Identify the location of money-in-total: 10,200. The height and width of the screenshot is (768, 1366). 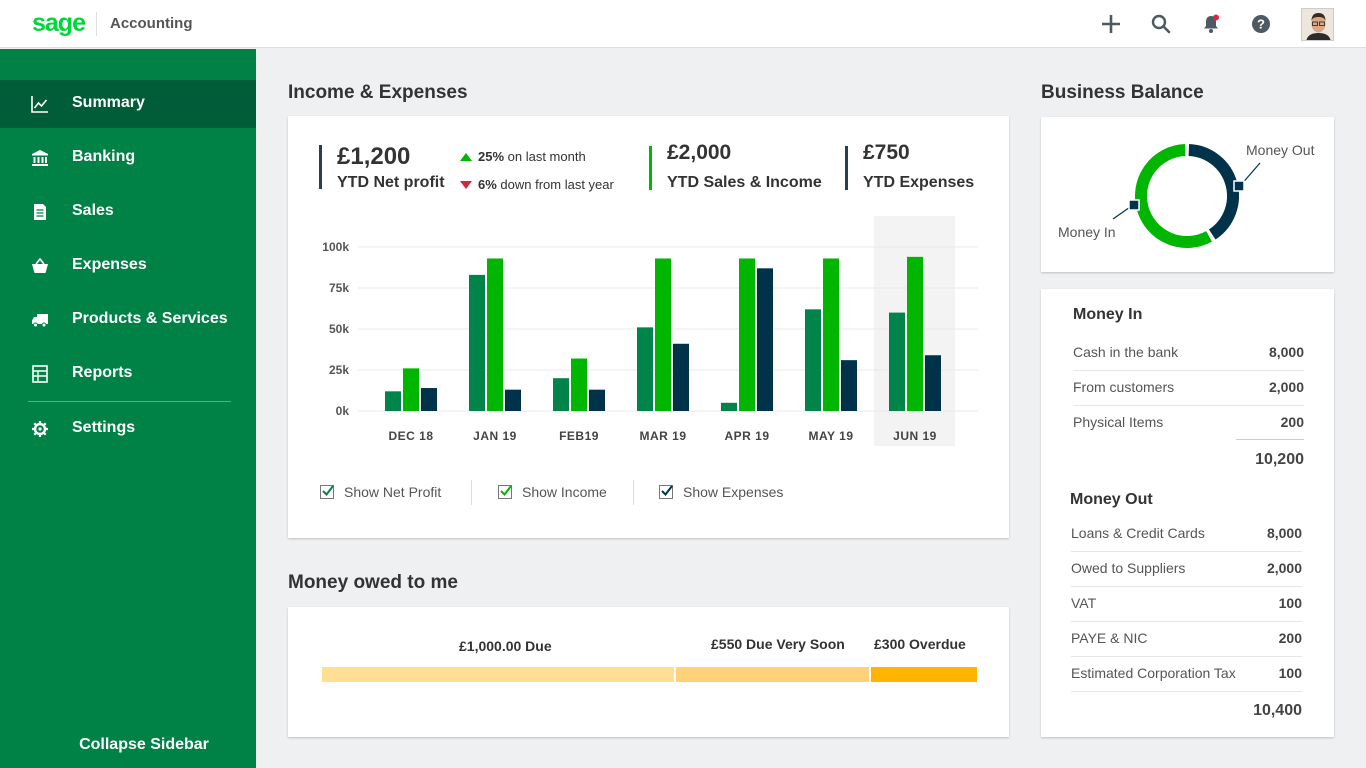
(1279, 459).